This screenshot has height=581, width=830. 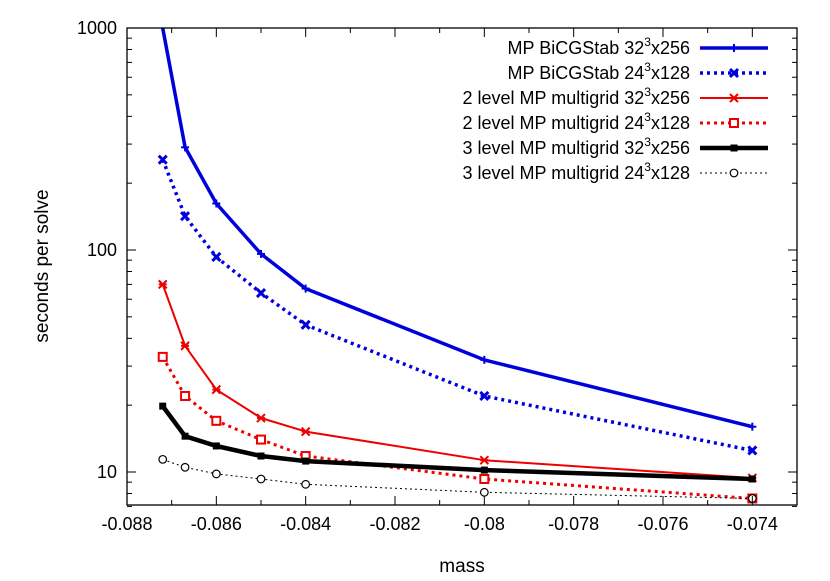 I want to click on legend-label: 3 level MP multigrid 243x128, so click(x=576, y=171).